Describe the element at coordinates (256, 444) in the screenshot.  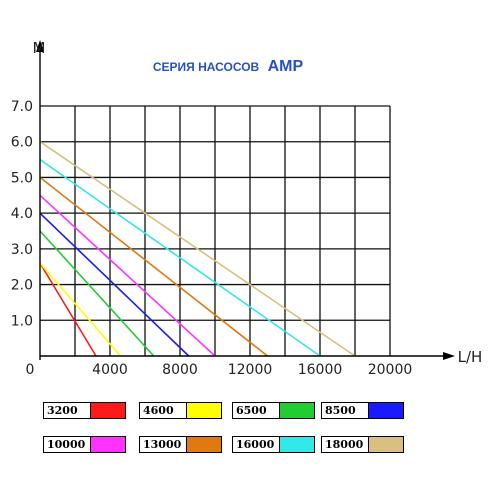
I see `legend-label: 16000` at that location.